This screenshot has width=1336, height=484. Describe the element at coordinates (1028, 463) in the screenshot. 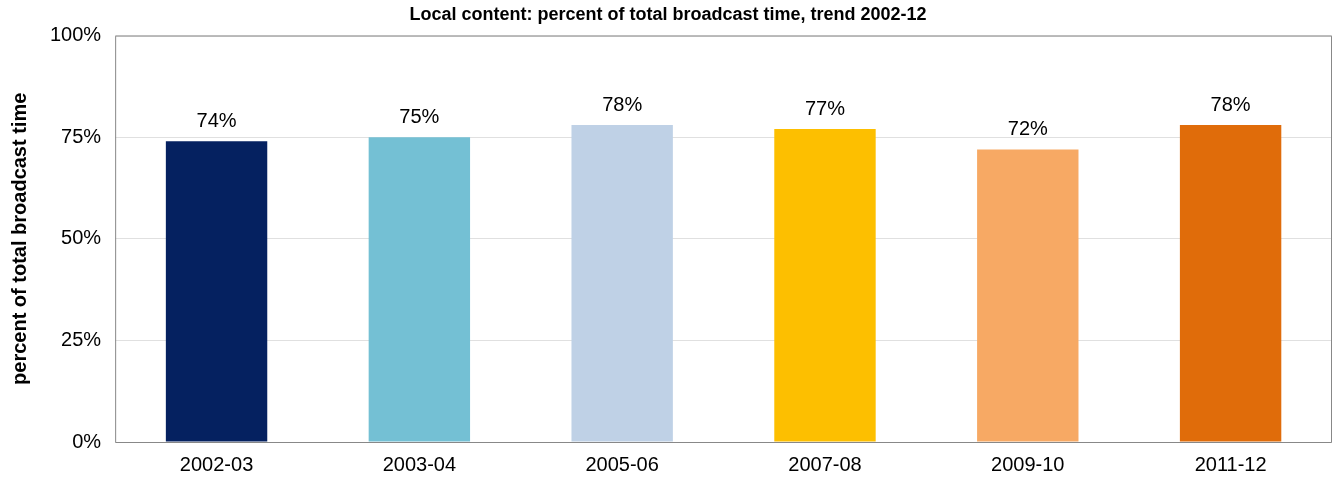

I see `x-tick-label: 2009-10` at that location.